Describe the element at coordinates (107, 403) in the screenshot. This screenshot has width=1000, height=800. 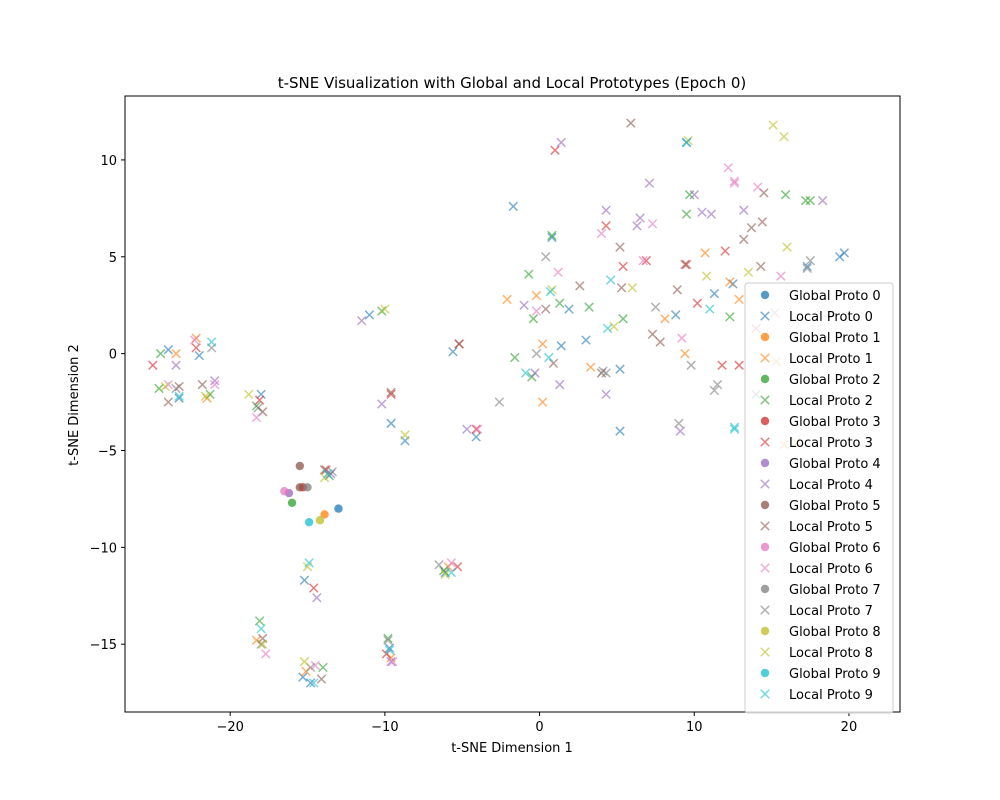
I see `y-axis: −15 −10 −5 0 5 10` at that location.